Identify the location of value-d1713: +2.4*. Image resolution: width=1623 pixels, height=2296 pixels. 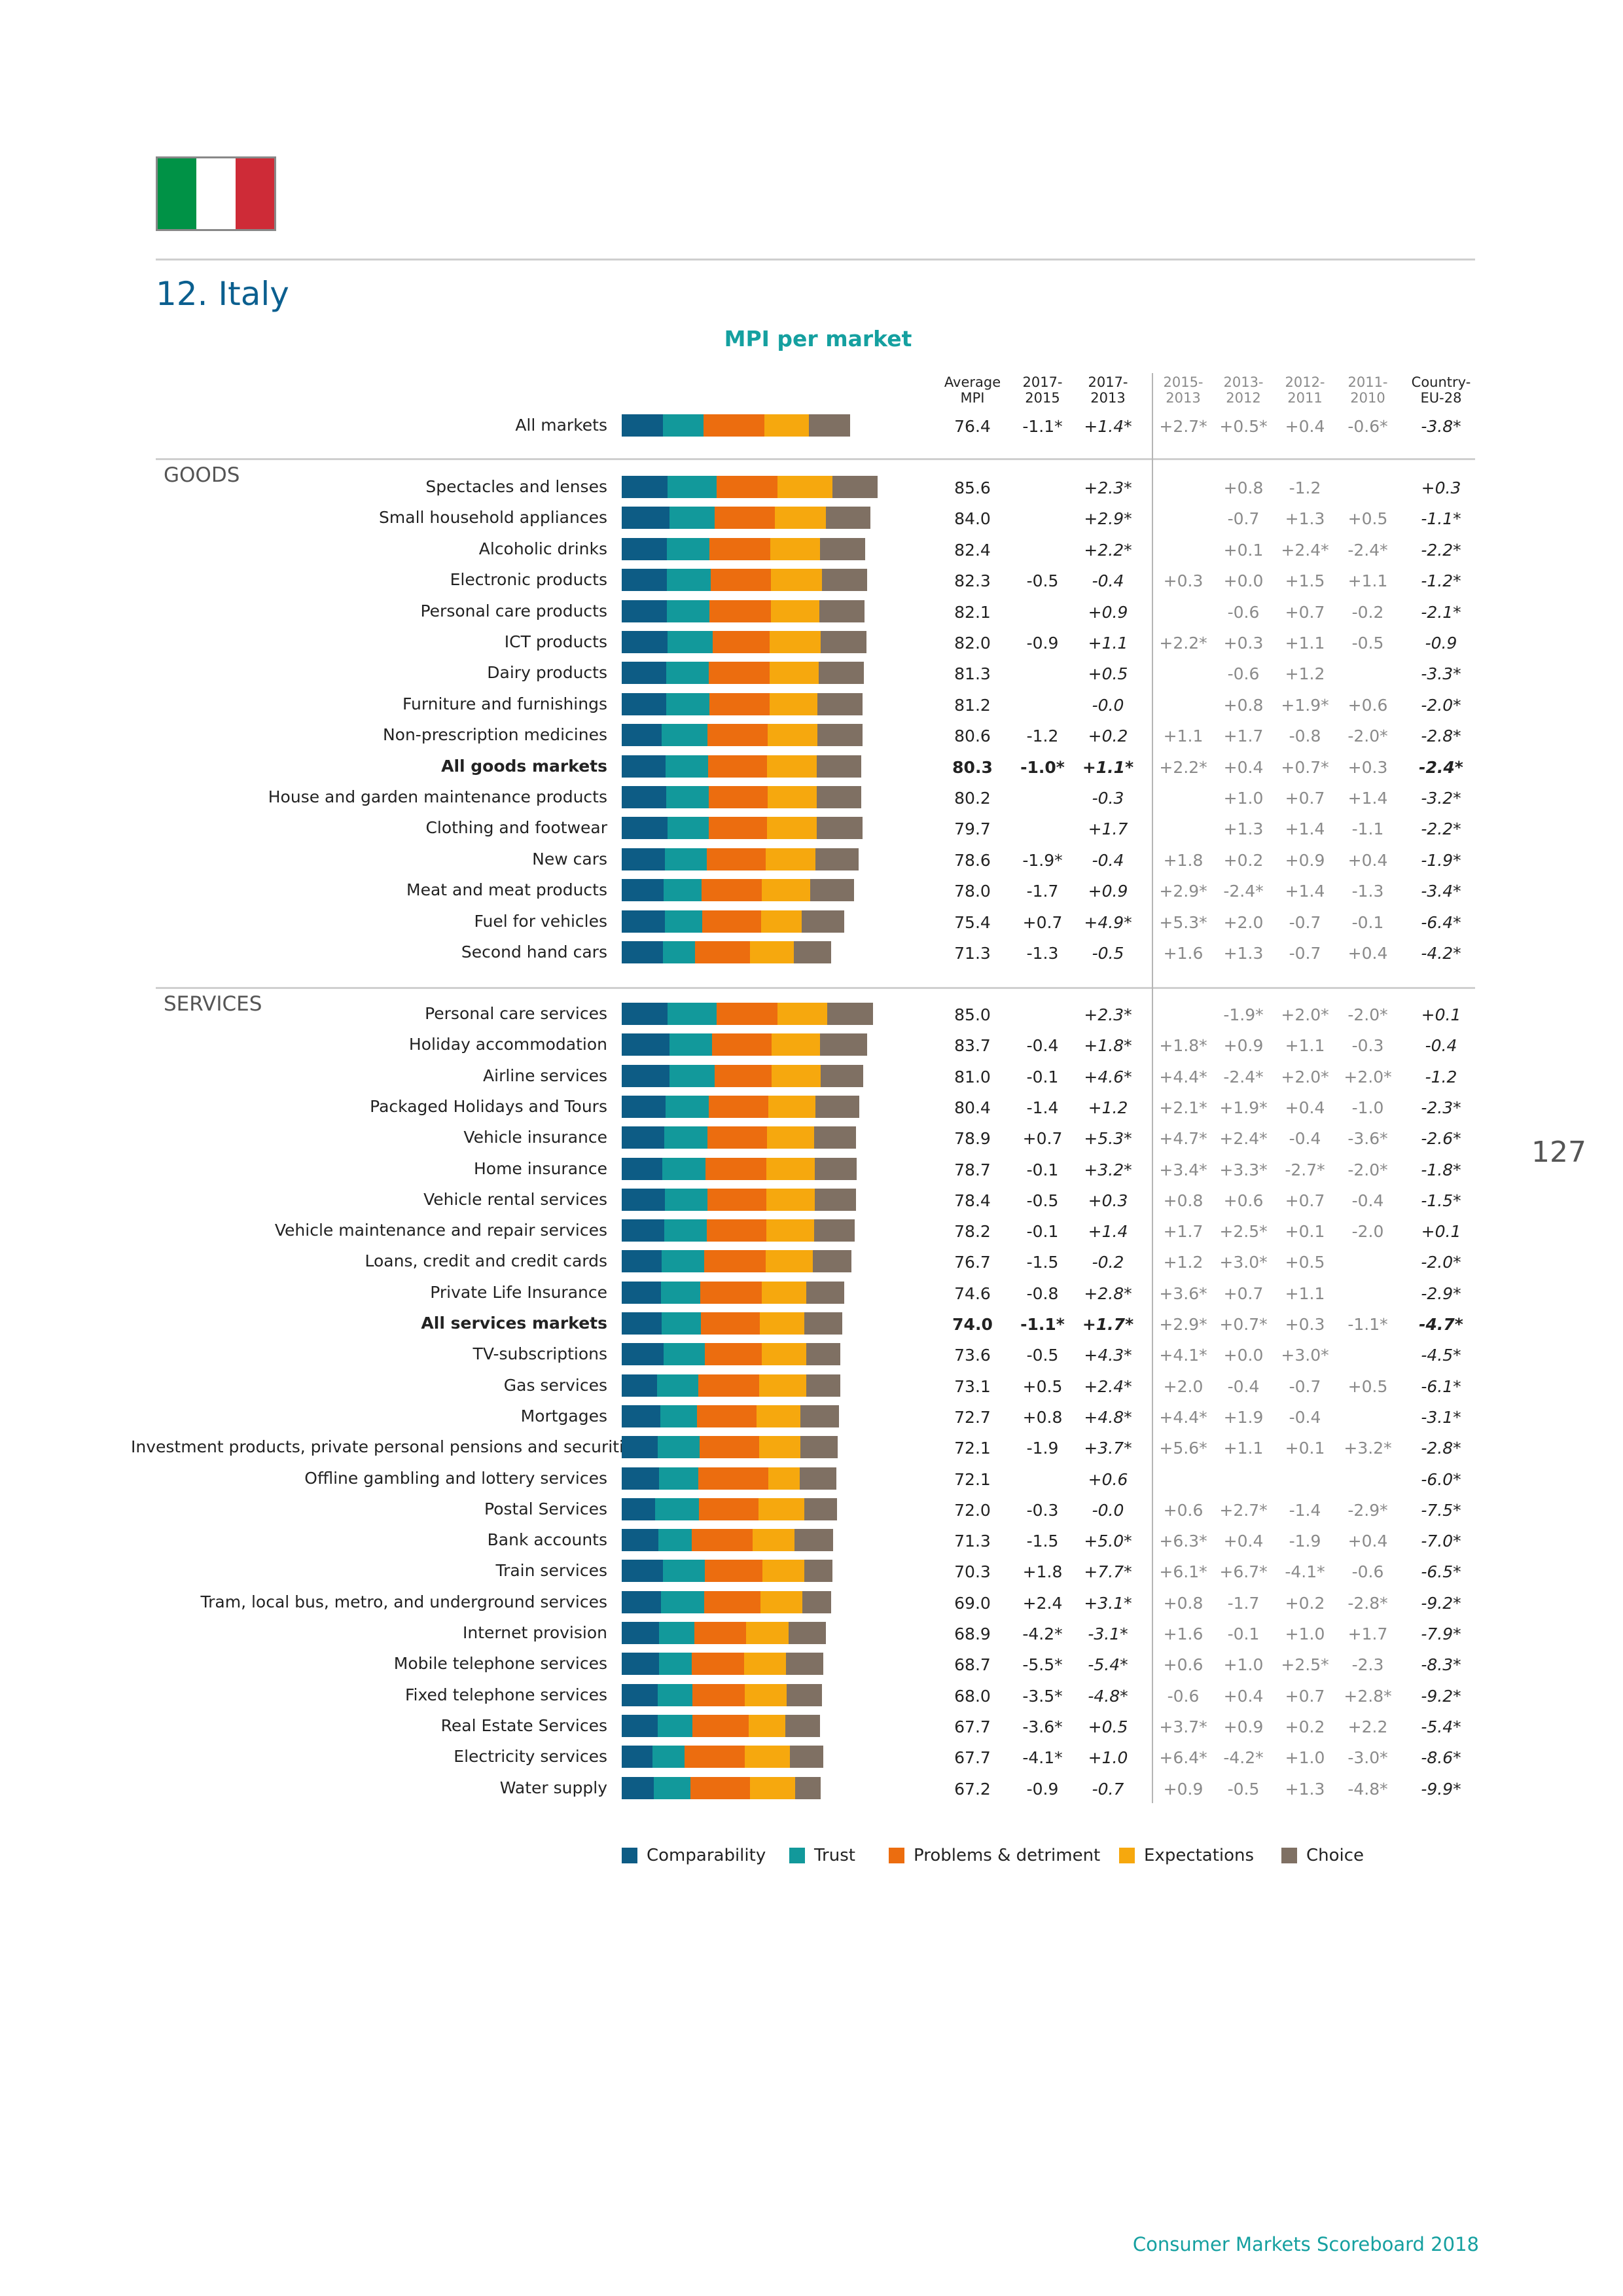
(1108, 1386).